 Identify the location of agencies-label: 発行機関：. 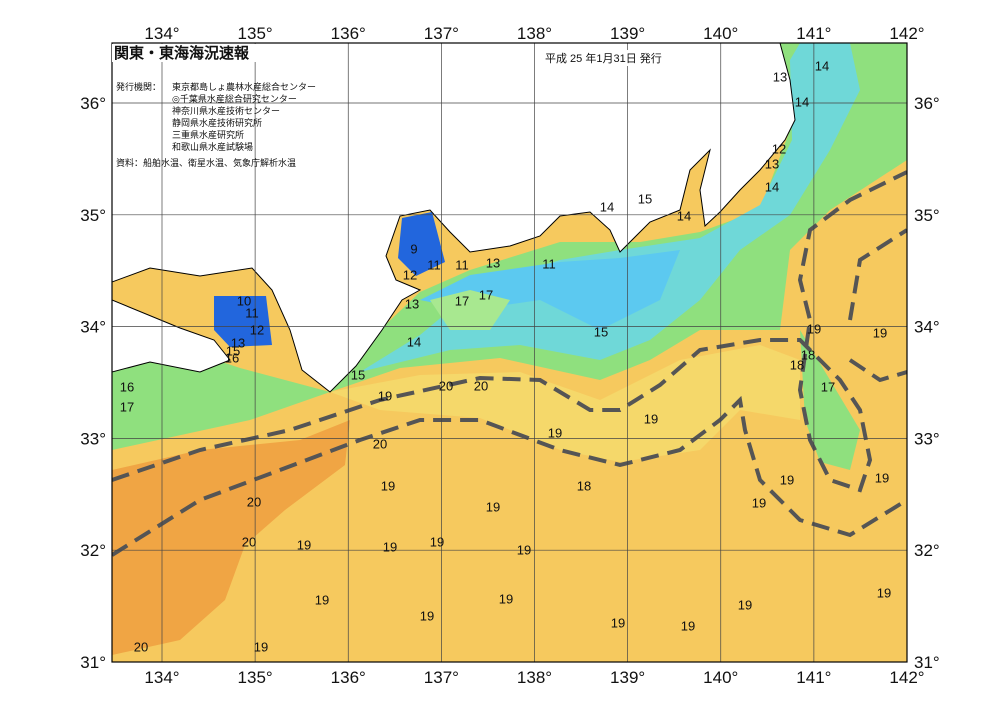
(138, 86).